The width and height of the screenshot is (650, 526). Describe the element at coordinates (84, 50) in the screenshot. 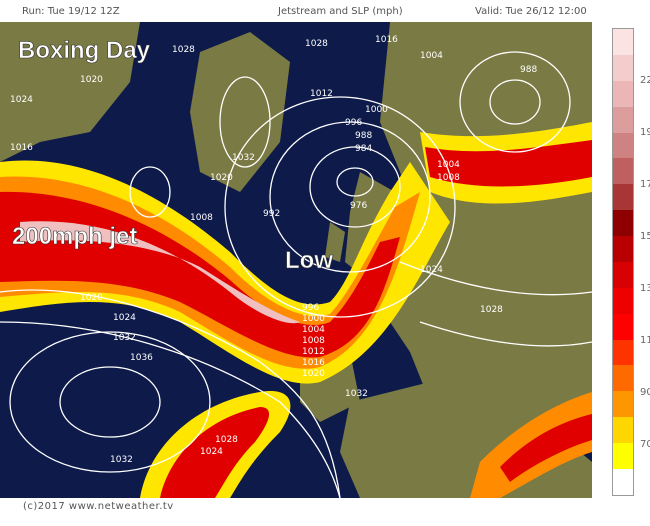

I see `annotation-boxing-day: Boxing Day` at that location.